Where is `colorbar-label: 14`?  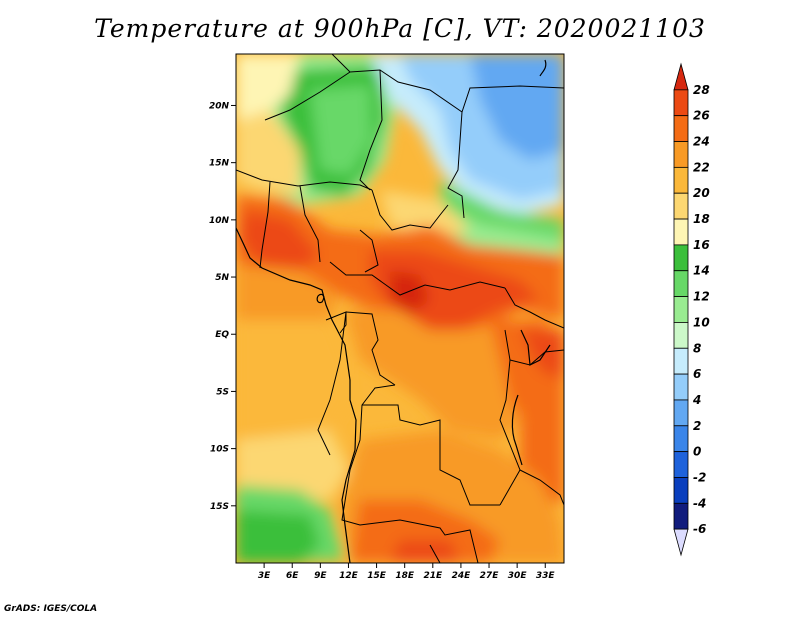
colorbar-label: 14 is located at coordinates (701, 271).